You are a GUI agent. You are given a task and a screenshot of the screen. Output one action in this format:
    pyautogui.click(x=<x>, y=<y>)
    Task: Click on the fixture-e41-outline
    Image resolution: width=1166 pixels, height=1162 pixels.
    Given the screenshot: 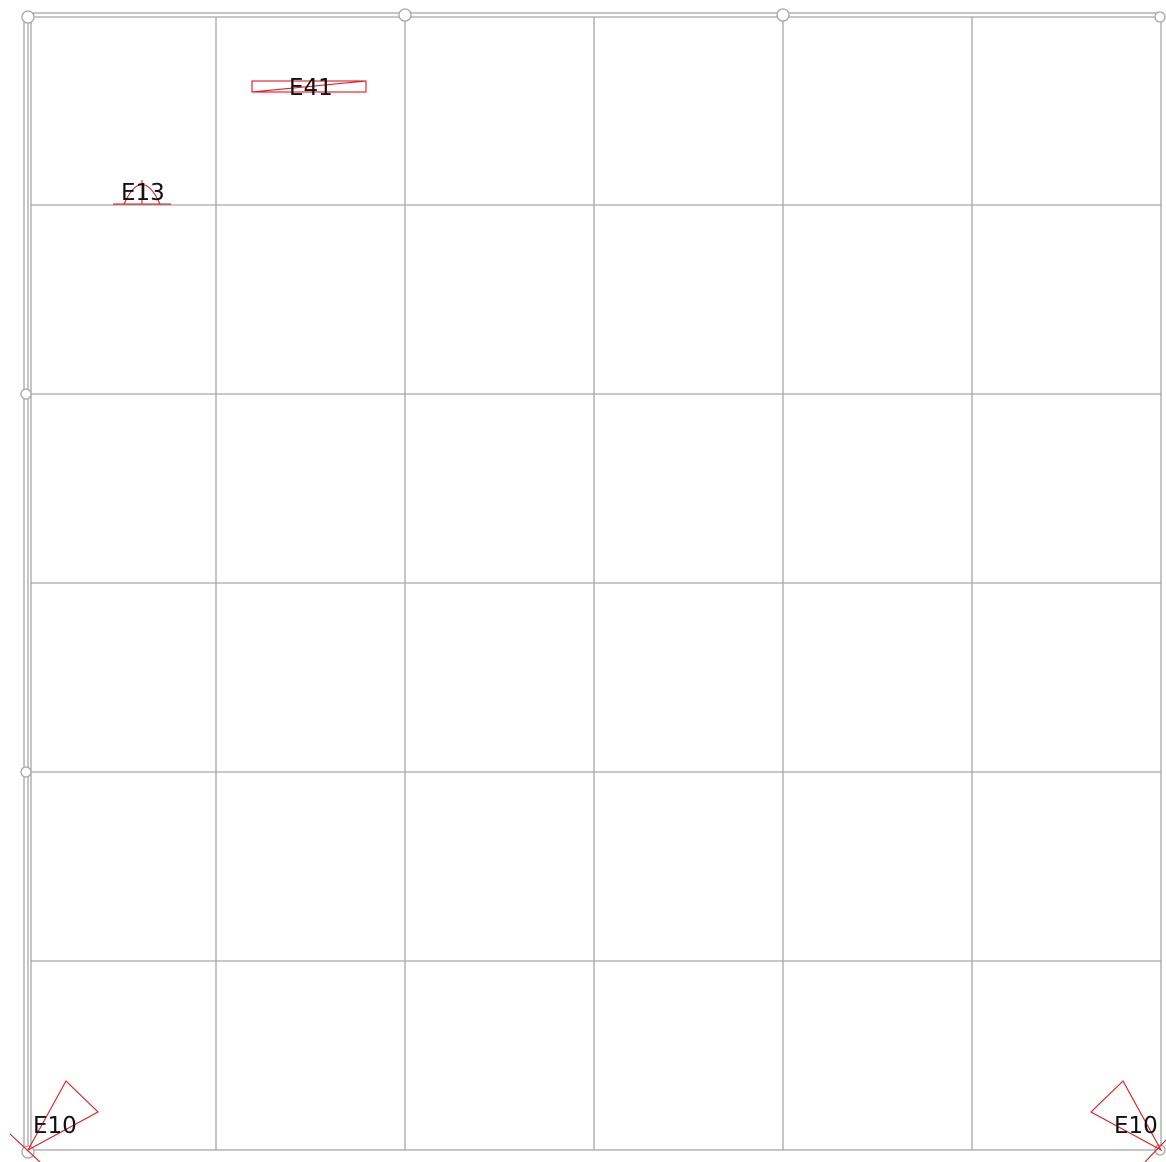 What is the action you would take?
    pyautogui.click(x=309, y=86)
    